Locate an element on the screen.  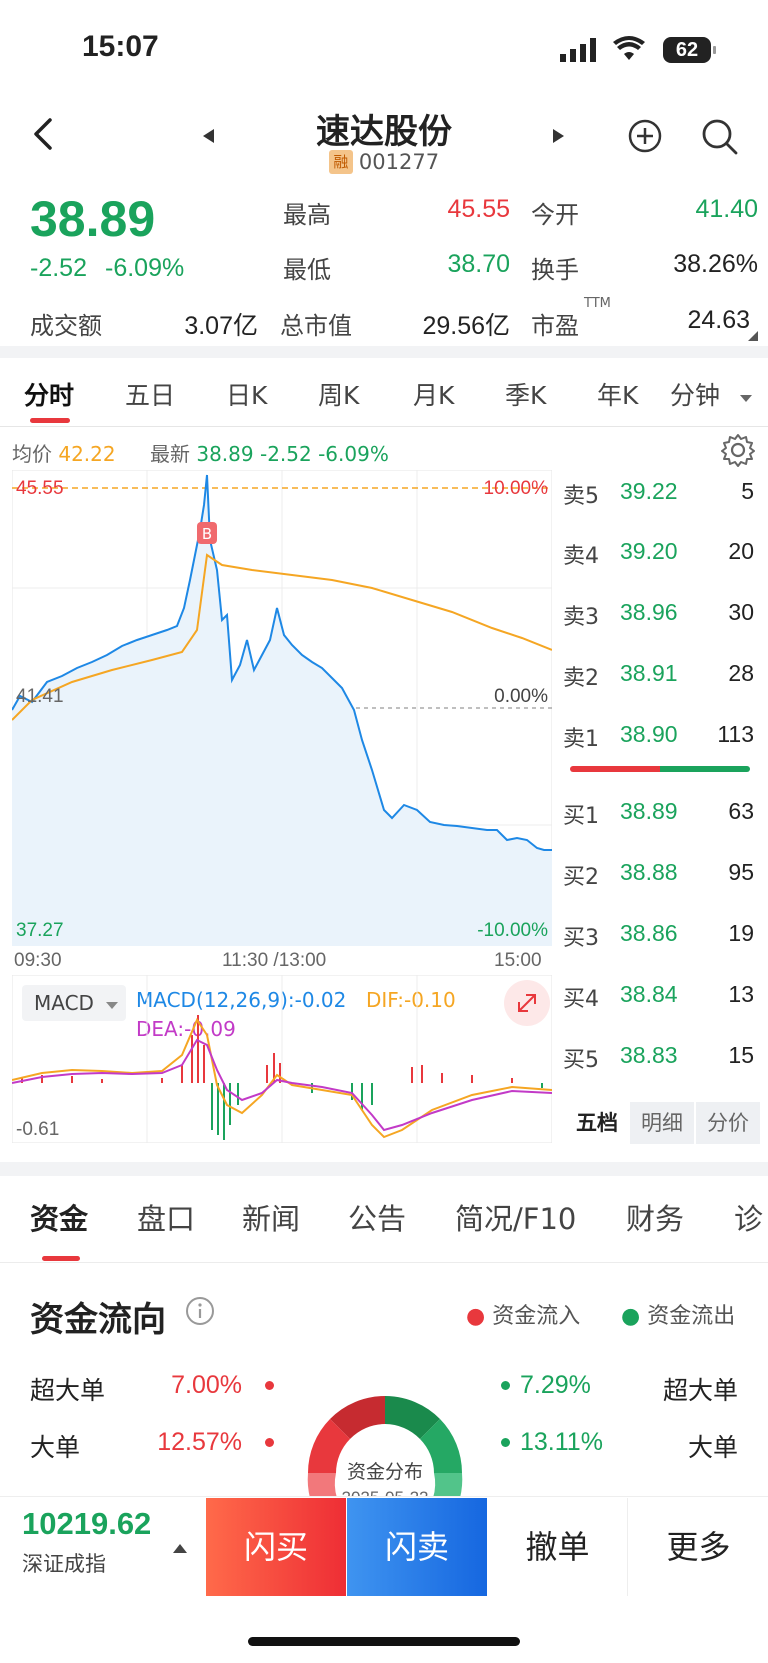
mcap-label: 总市值 is located at coordinates (316, 326).